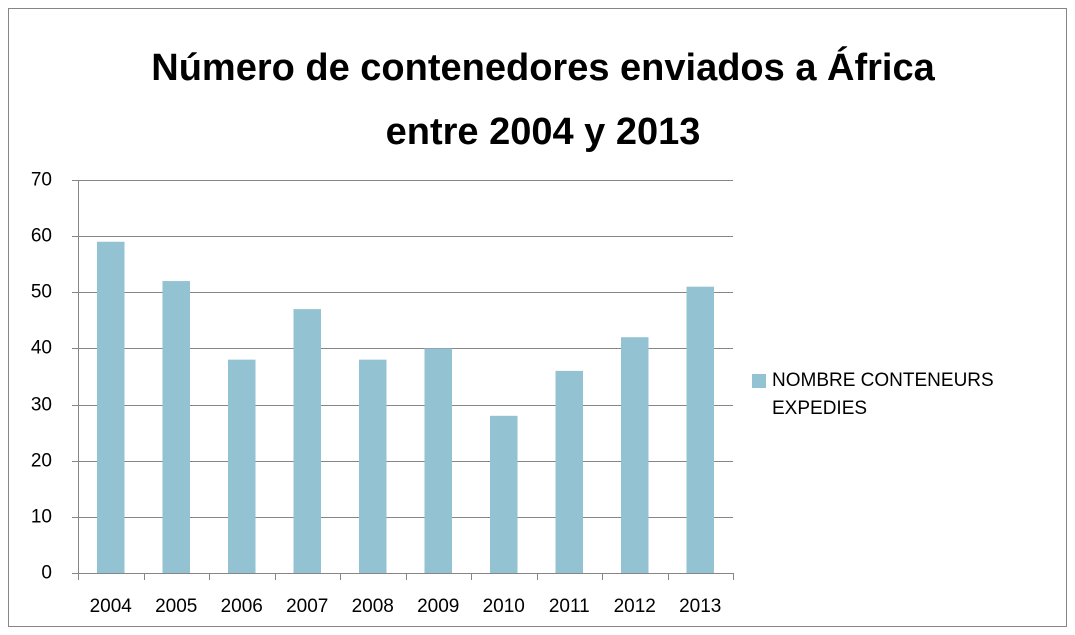  Describe the element at coordinates (41, 236) in the screenshot. I see `y-tick-label: 60` at that location.